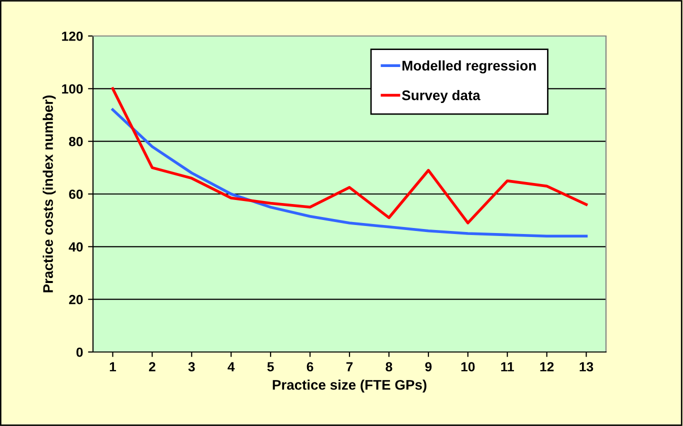 The height and width of the screenshot is (426, 683). Describe the element at coordinates (468, 367) in the screenshot. I see `x-tick-label: 10` at that location.